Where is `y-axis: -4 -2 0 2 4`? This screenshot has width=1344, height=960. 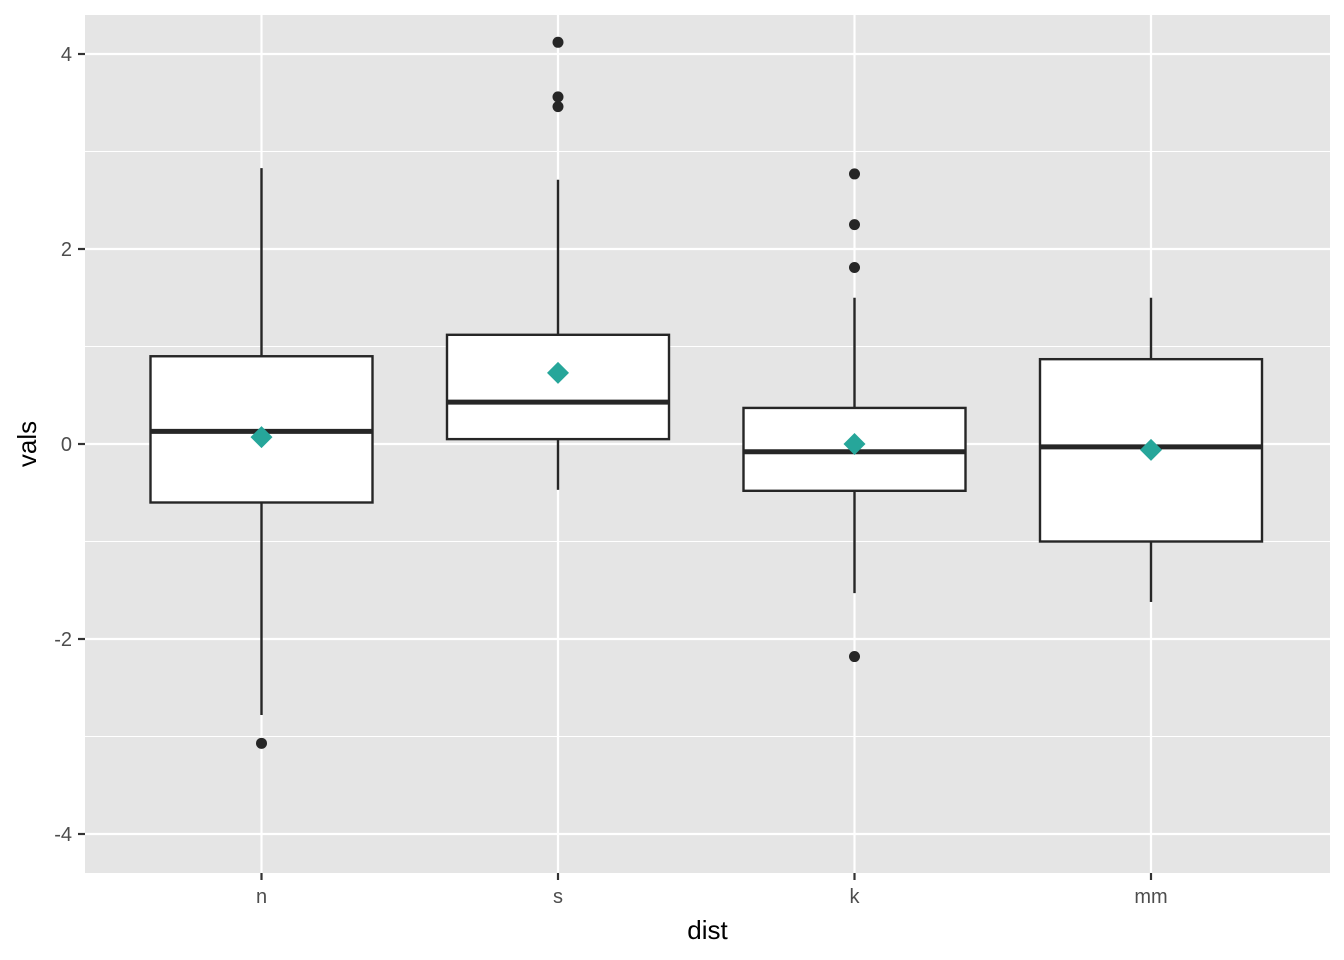 y-axis: -4 -2 0 2 4 is located at coordinates (69, 445).